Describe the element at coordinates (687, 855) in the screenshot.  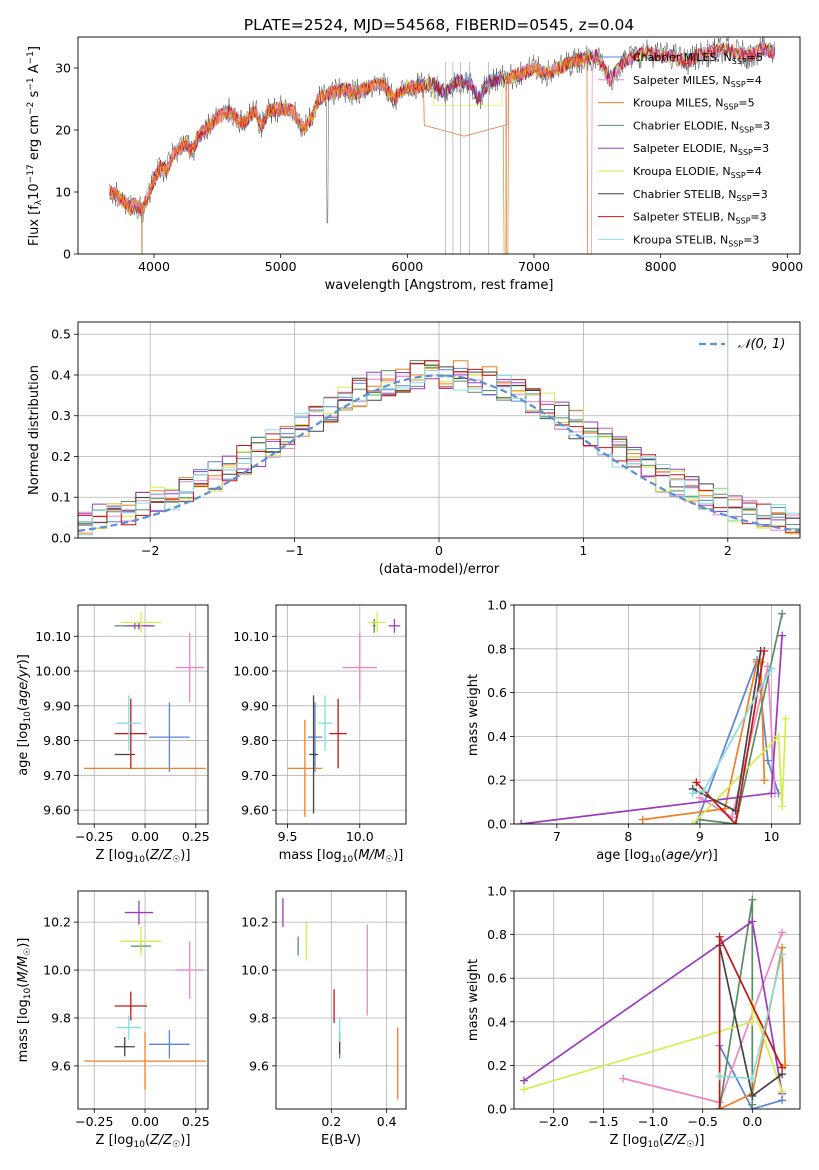
I see `xlabel-part: age/yr` at that location.